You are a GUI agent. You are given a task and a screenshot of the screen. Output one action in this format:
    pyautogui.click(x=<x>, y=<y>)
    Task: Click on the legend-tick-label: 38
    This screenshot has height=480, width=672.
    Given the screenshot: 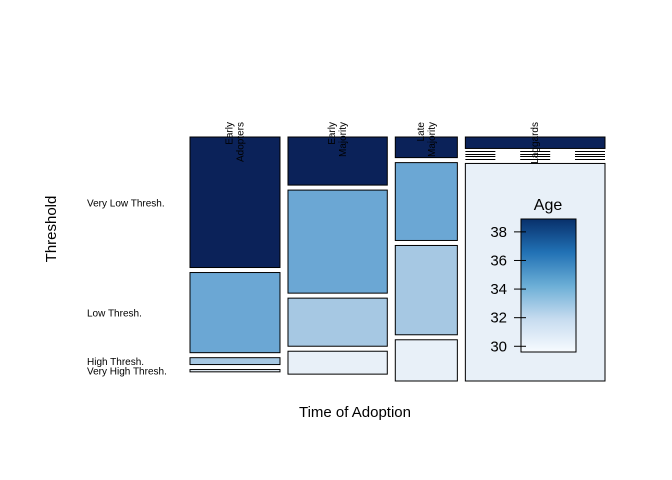 What is the action you would take?
    pyautogui.click(x=498, y=232)
    